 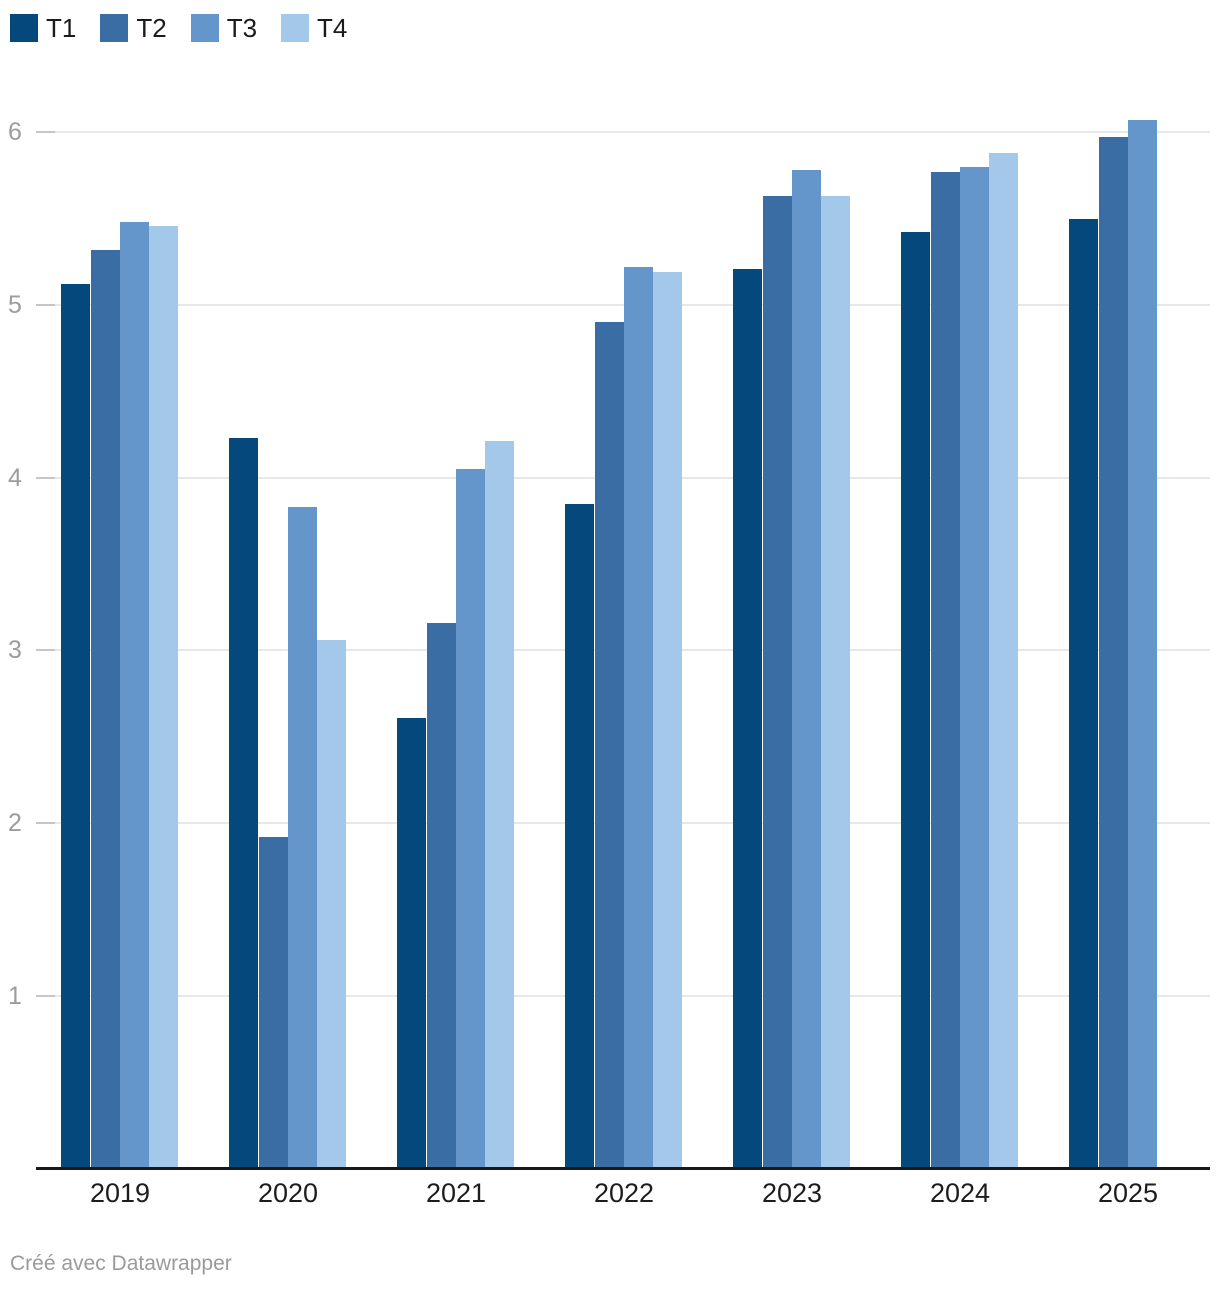 What do you see at coordinates (151, 28) in the screenshot?
I see `legend-label: T2` at bounding box center [151, 28].